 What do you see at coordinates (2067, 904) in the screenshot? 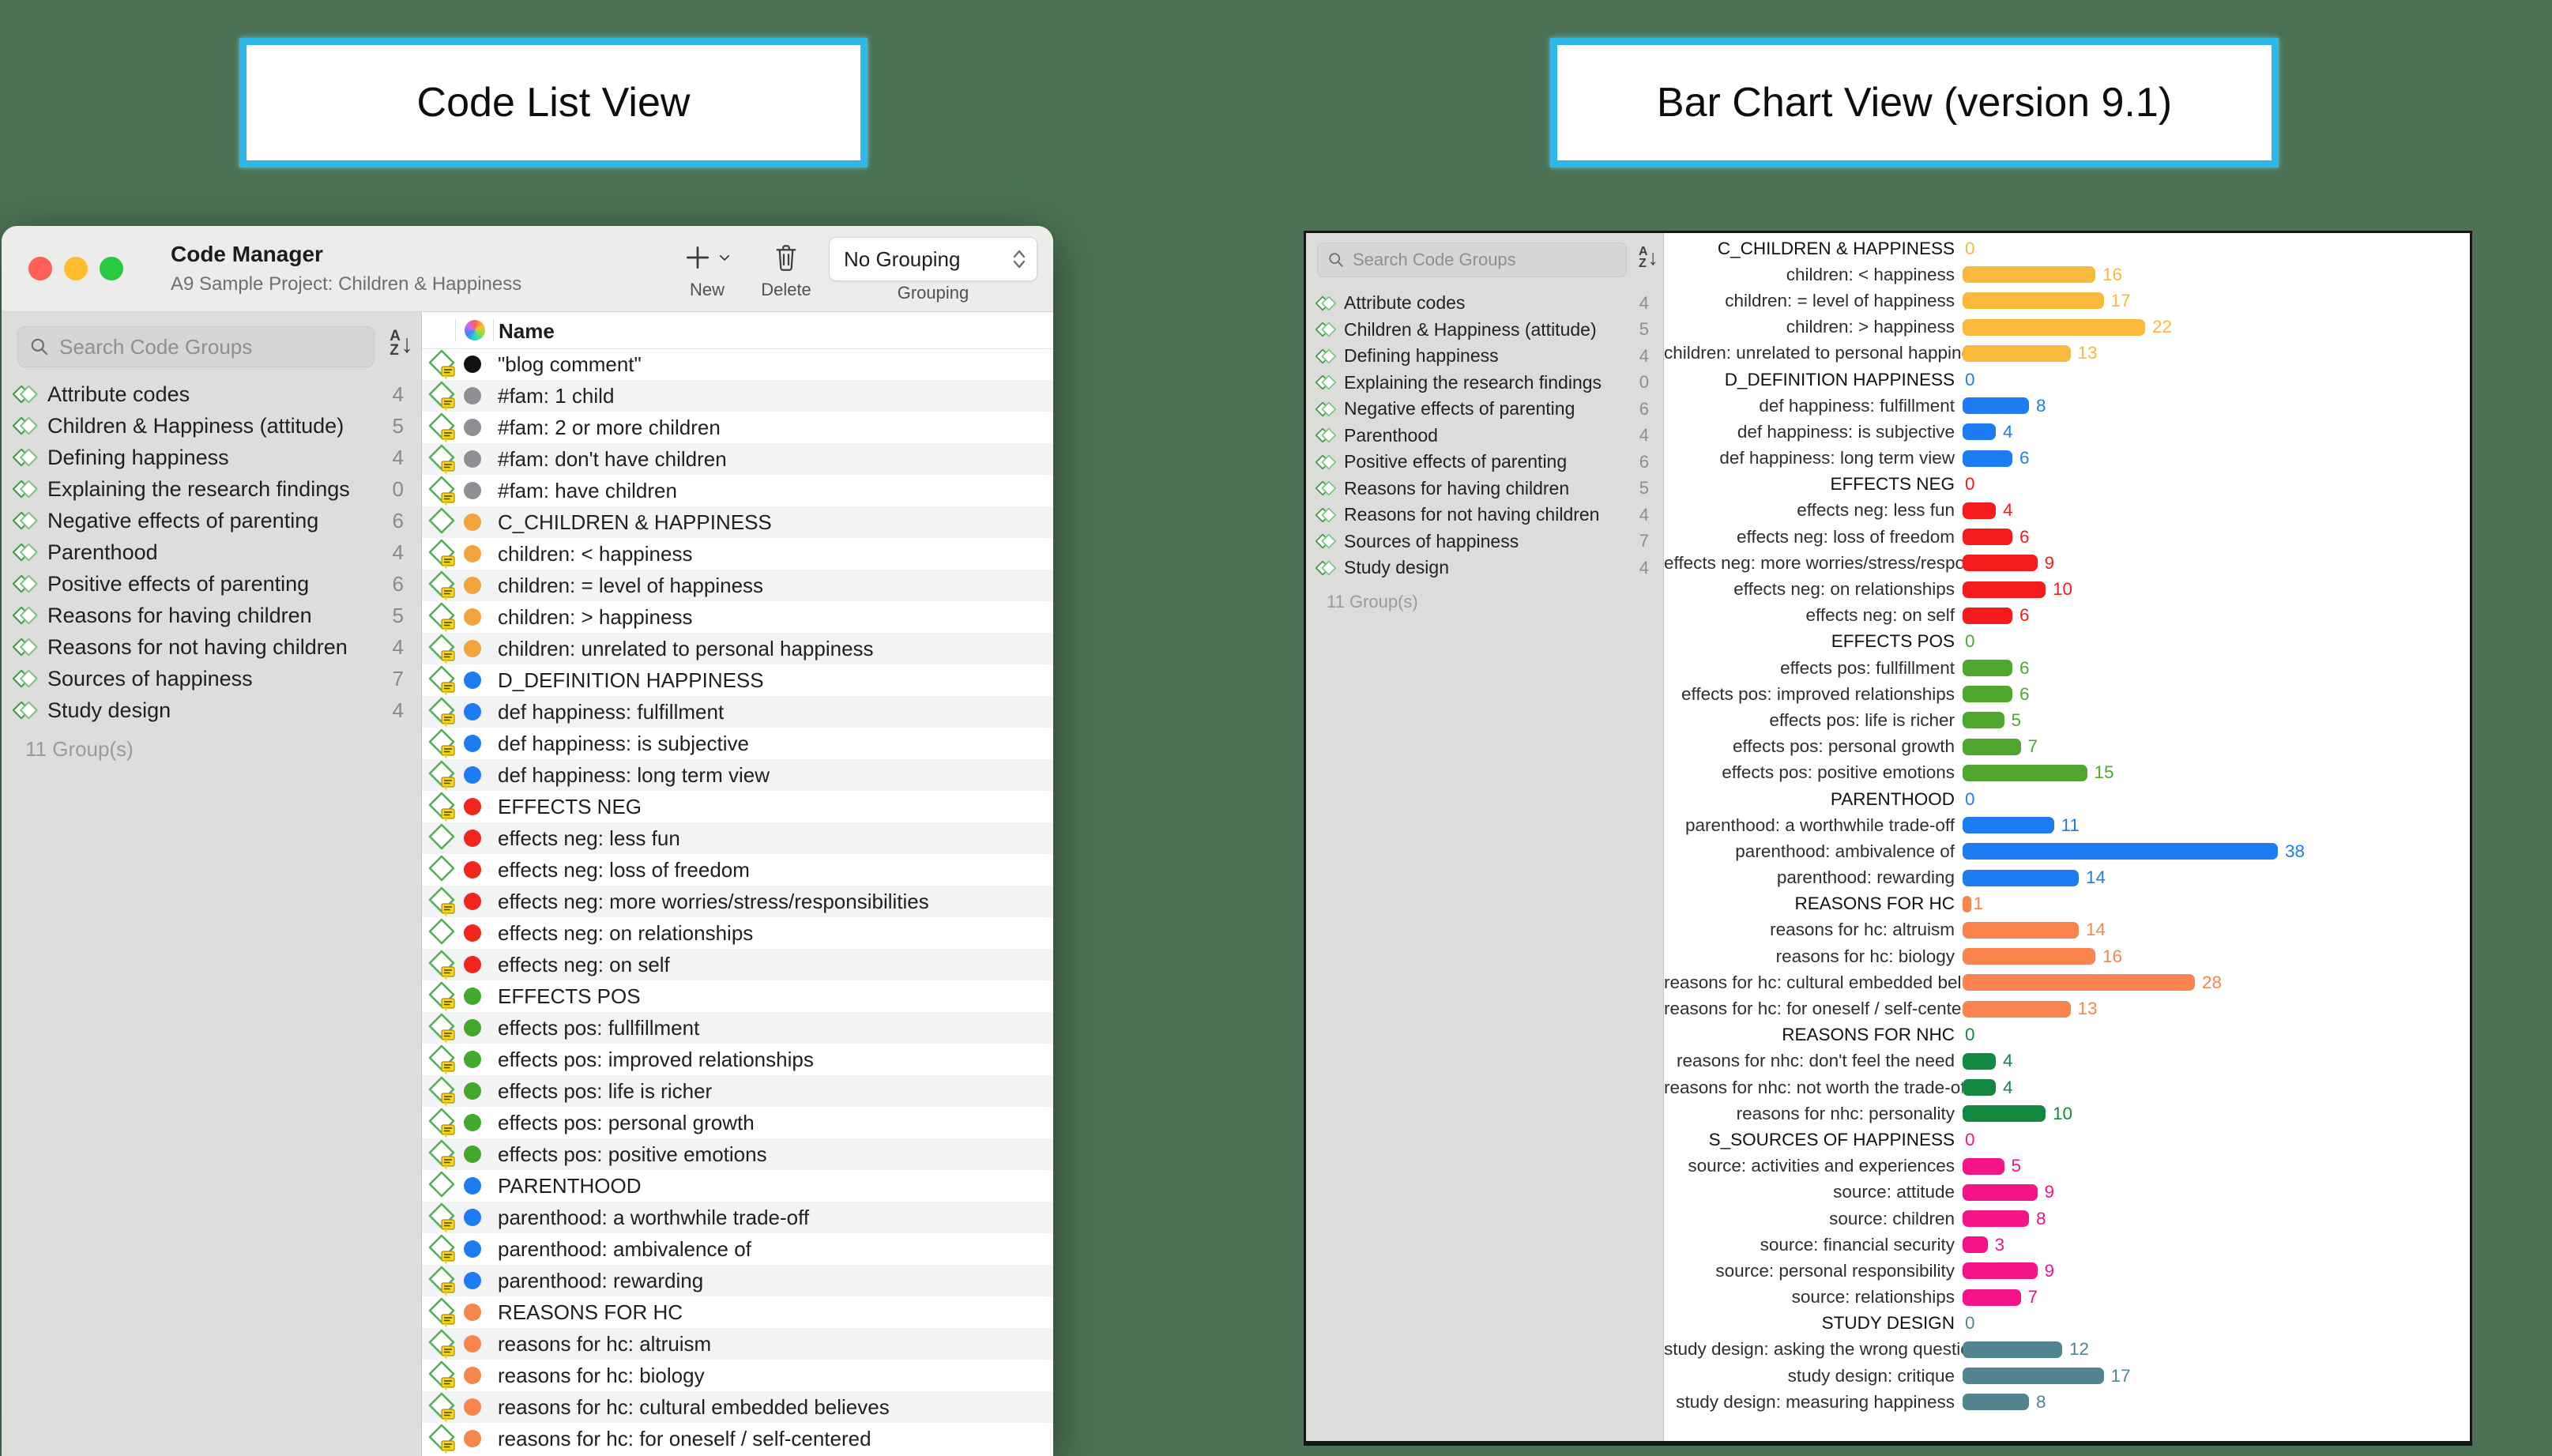
I see `chart-row: REASONS FOR HC 1` at bounding box center [2067, 904].